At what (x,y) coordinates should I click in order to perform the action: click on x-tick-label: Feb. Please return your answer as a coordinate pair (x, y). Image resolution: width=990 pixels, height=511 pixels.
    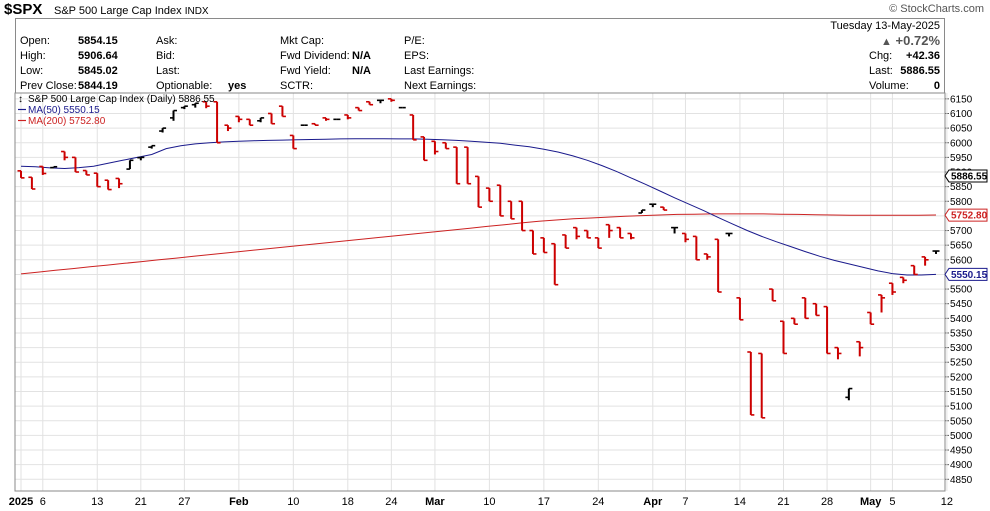
    Looking at the image, I should click on (239, 502).